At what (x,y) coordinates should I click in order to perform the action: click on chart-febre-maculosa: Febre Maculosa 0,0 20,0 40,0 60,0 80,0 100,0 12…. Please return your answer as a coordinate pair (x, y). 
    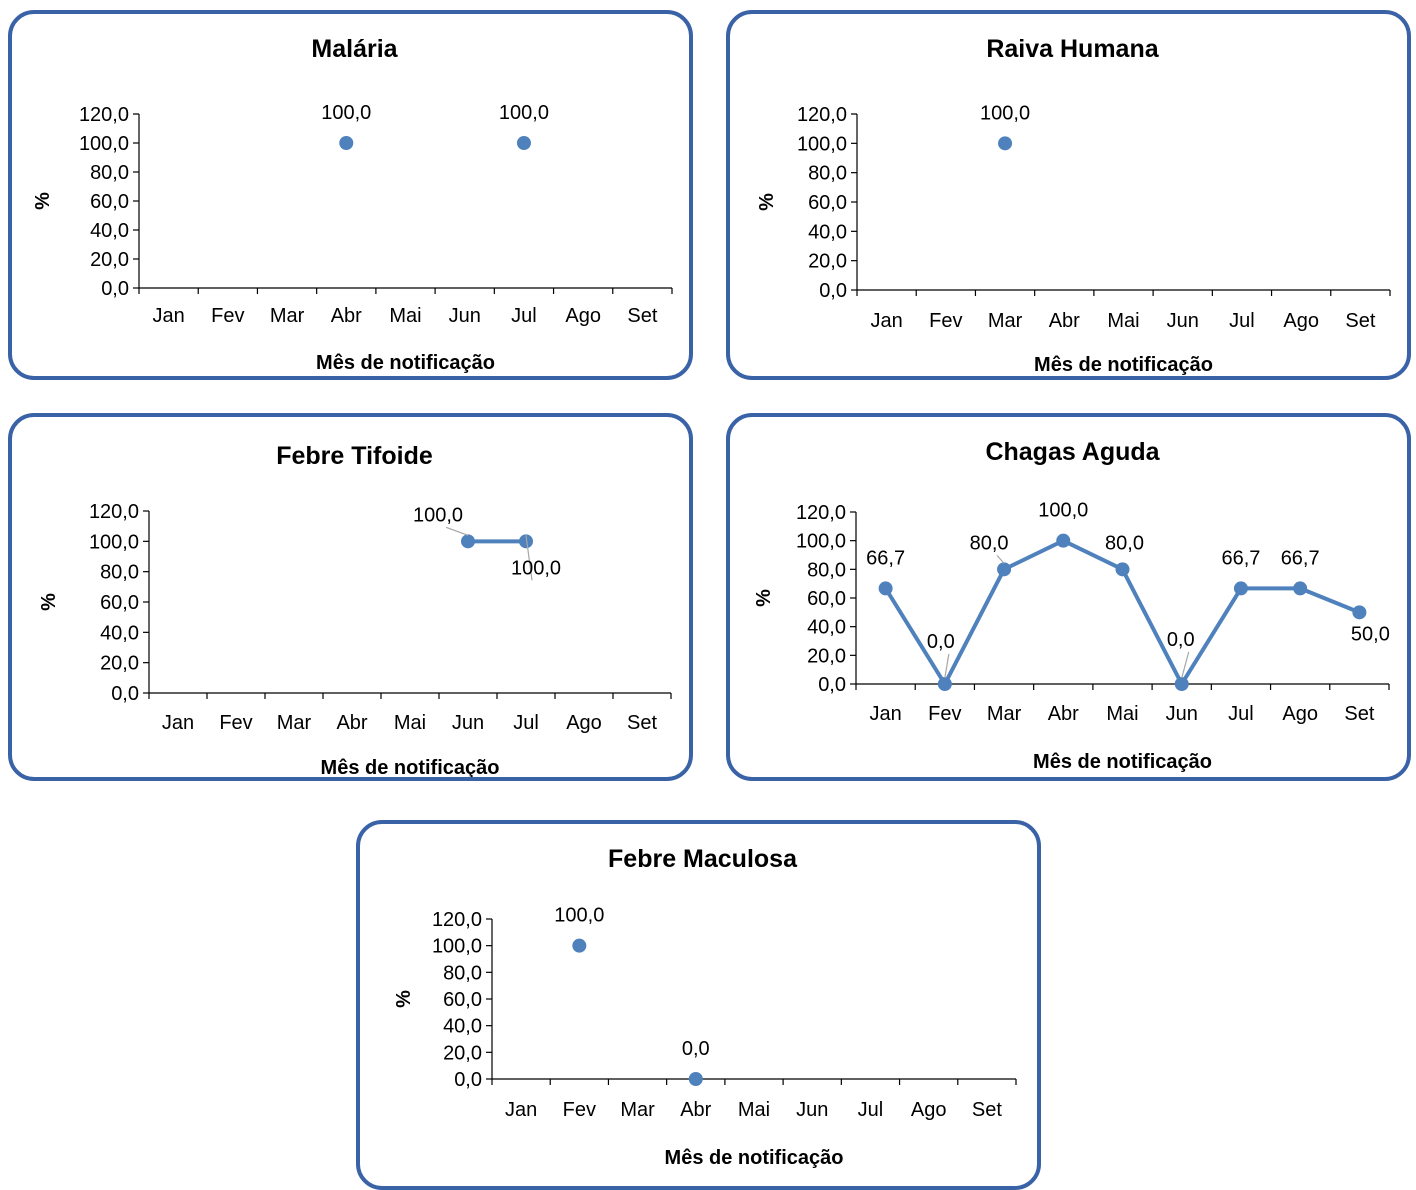
    Looking at the image, I should click on (705, 1007).